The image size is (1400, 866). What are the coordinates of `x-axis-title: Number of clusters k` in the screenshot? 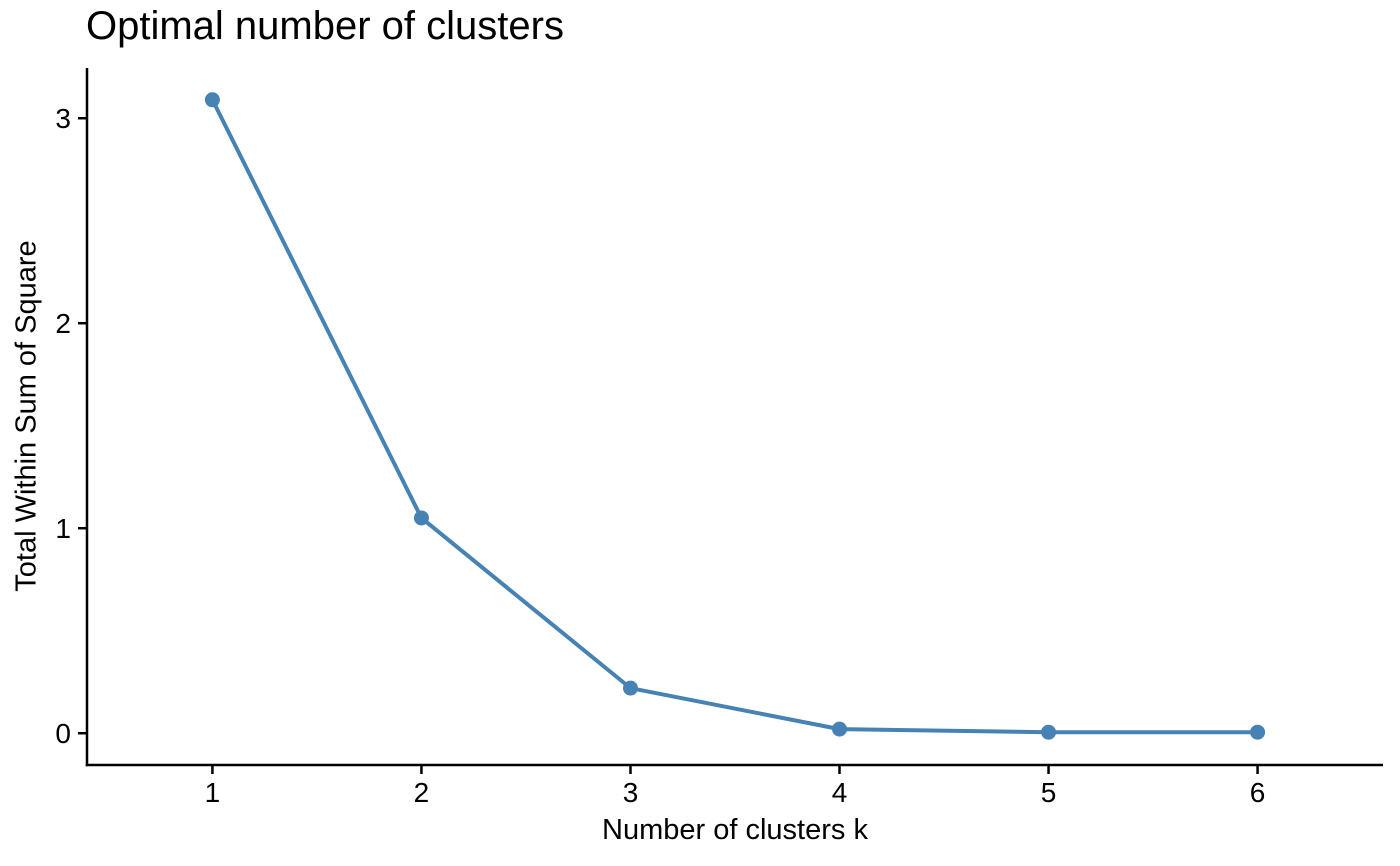 It's located at (735, 830).